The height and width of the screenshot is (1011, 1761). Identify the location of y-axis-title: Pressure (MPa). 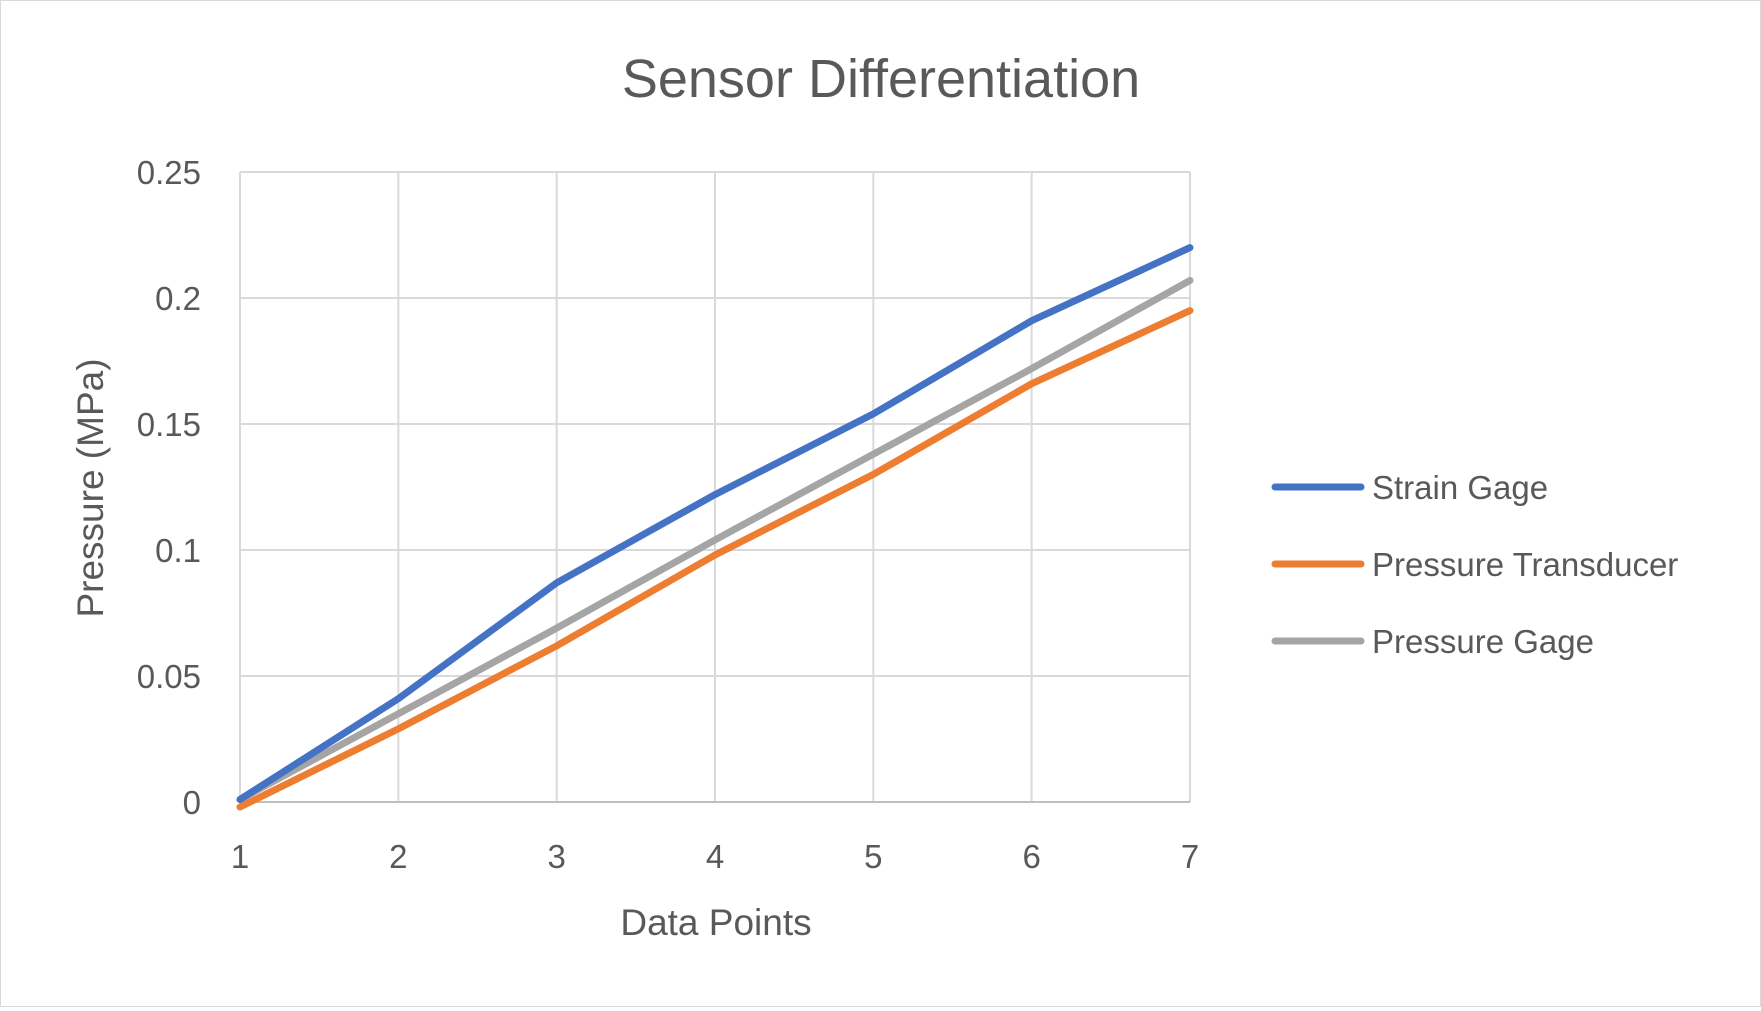
(90, 487).